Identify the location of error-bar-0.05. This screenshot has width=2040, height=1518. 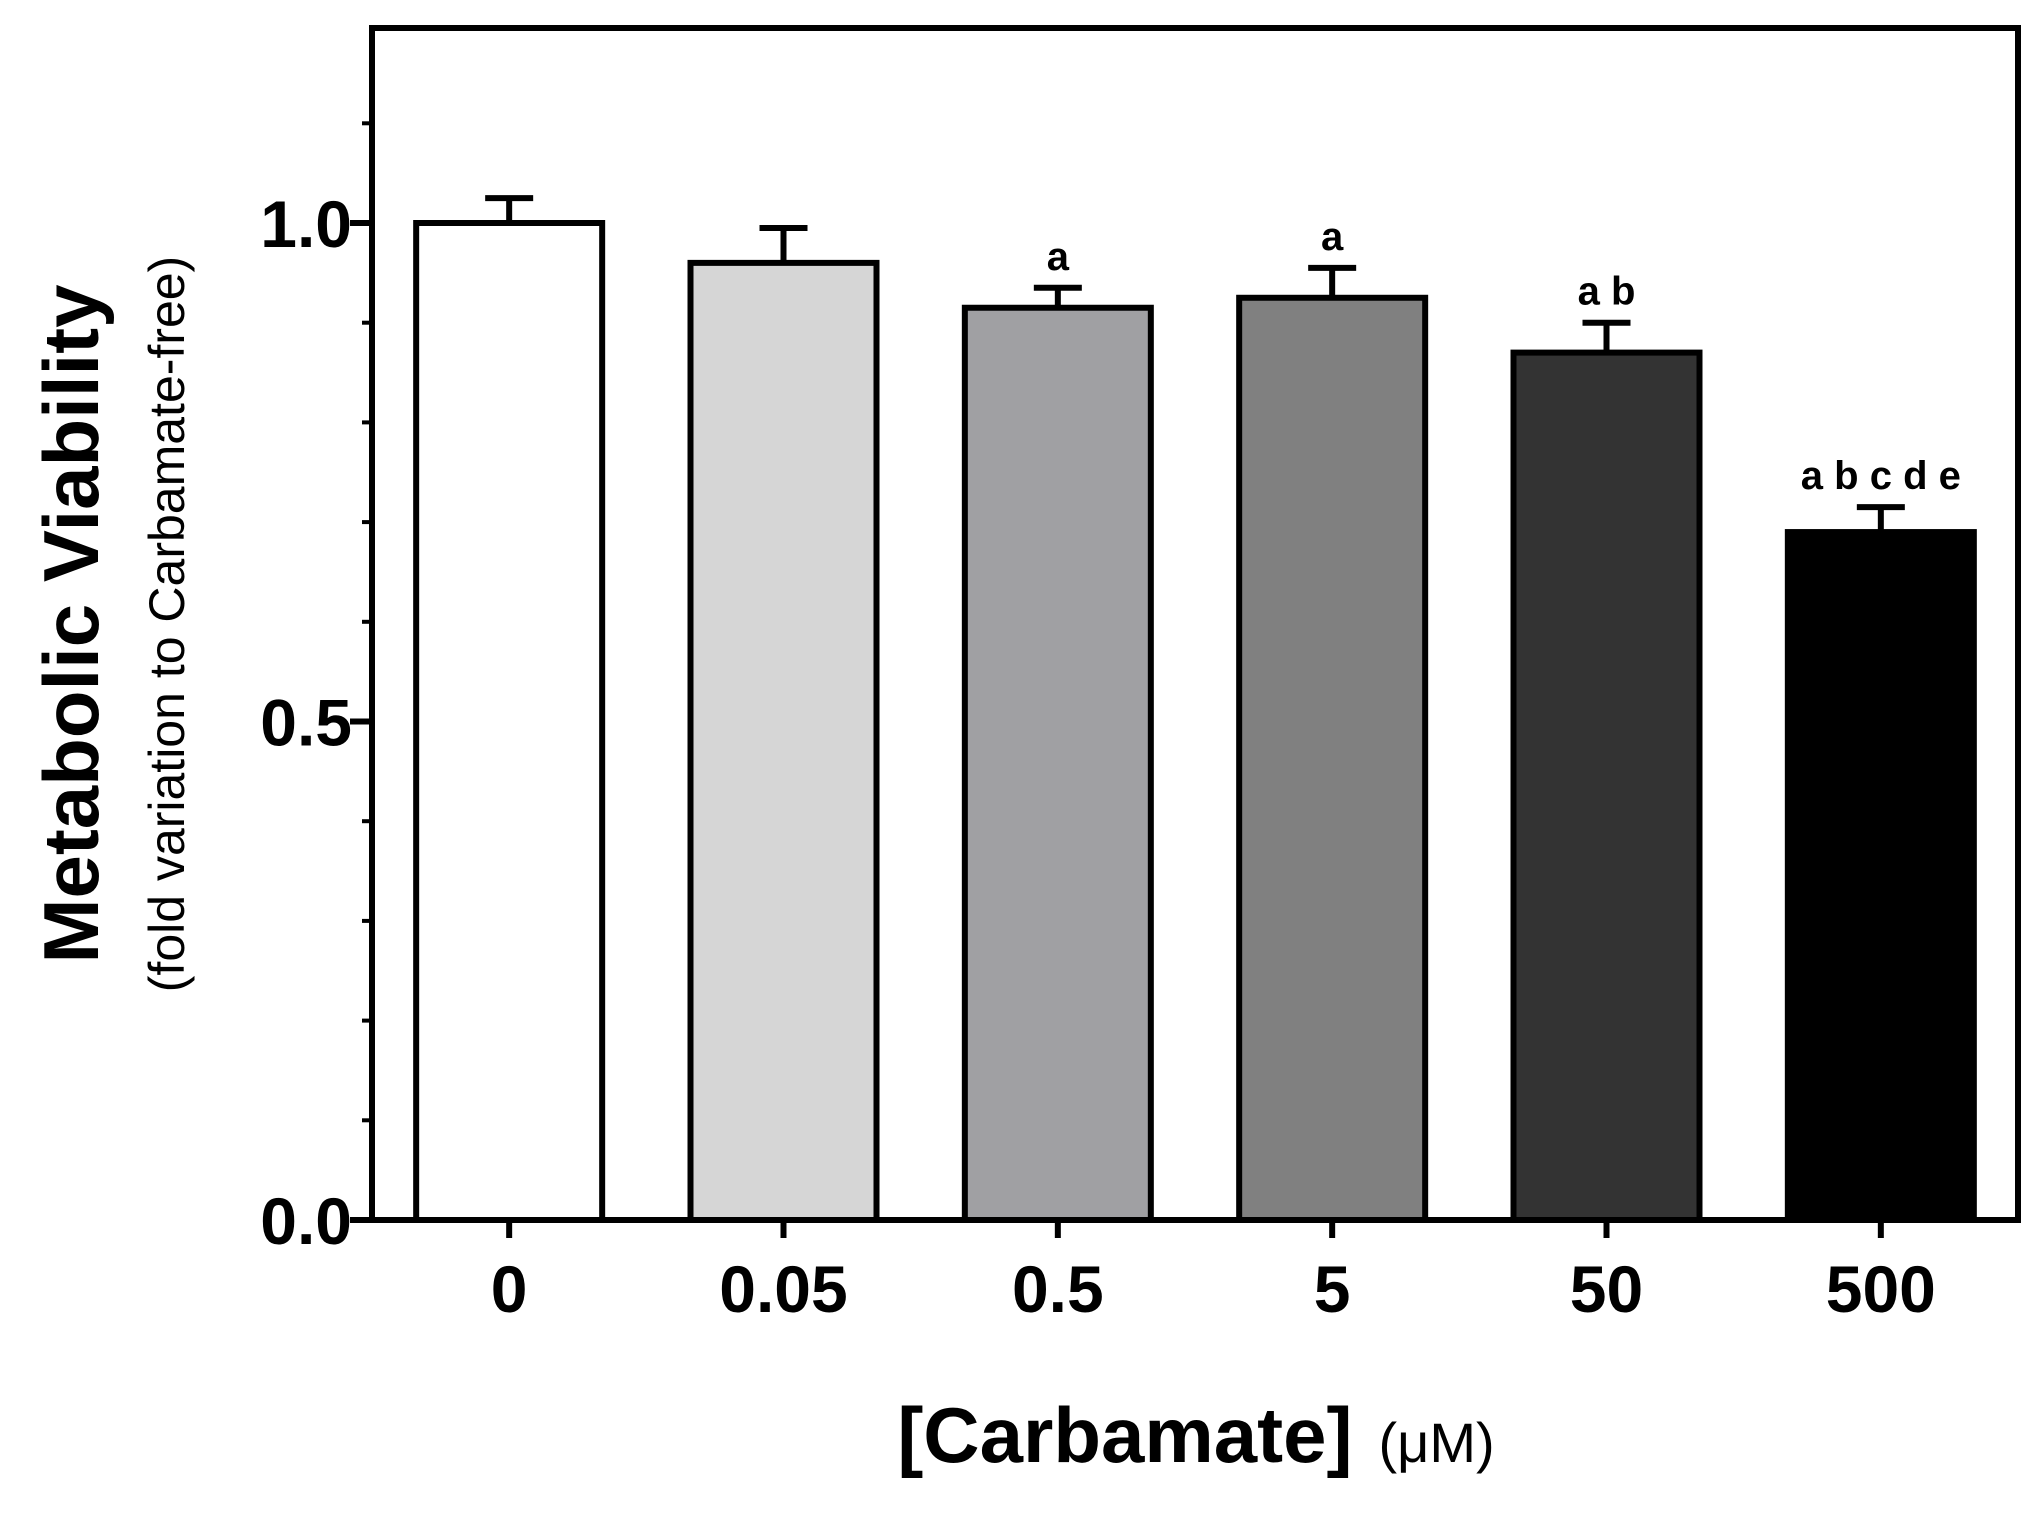
(783, 243).